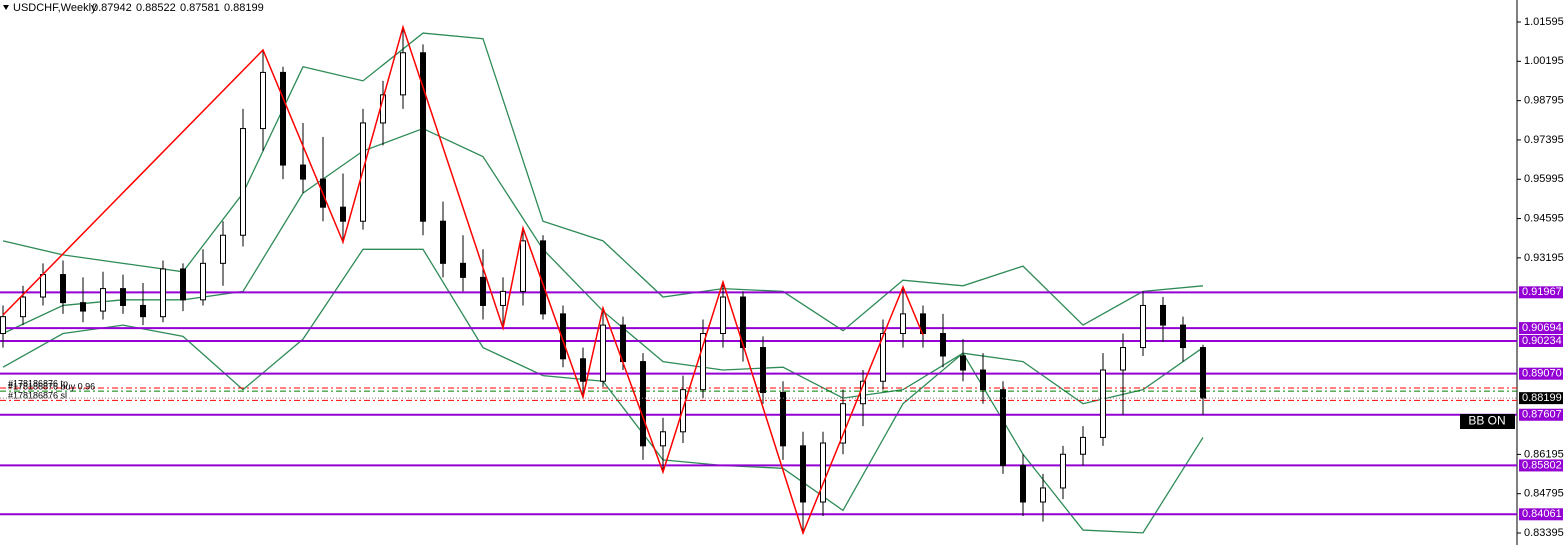 This screenshot has height=545, width=1567. I want to click on current-price-label: 0.88199, so click(1542, 398).